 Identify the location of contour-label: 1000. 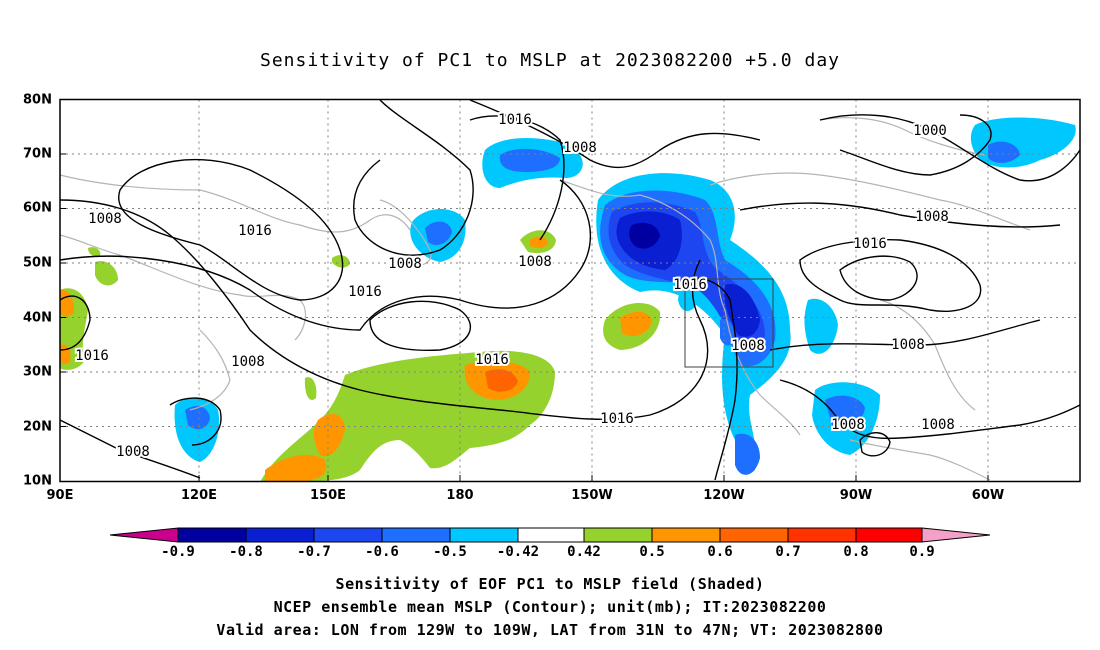
(930, 131).